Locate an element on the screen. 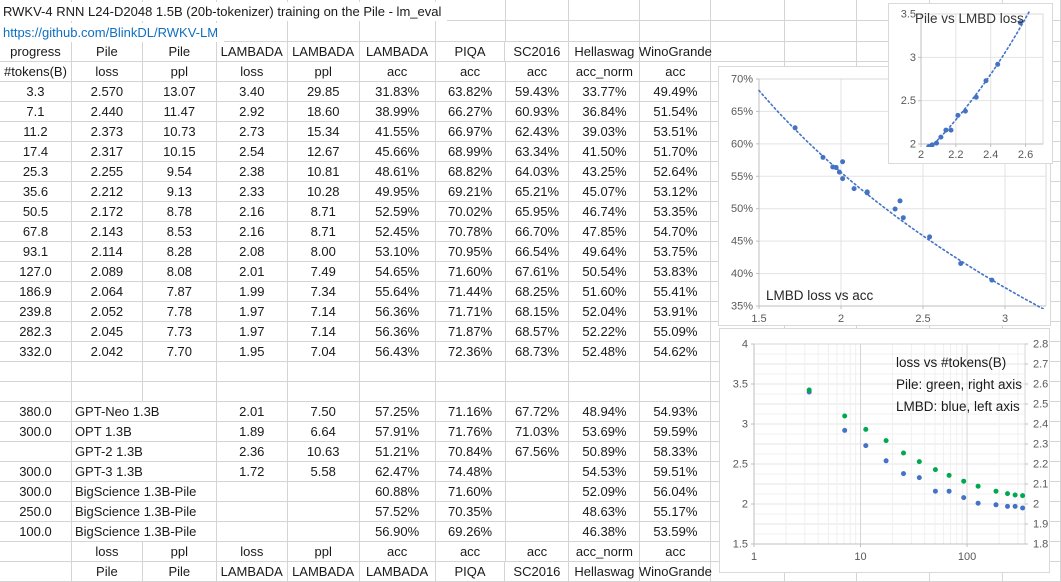  cell: 52.04% is located at coordinates (605, 312).